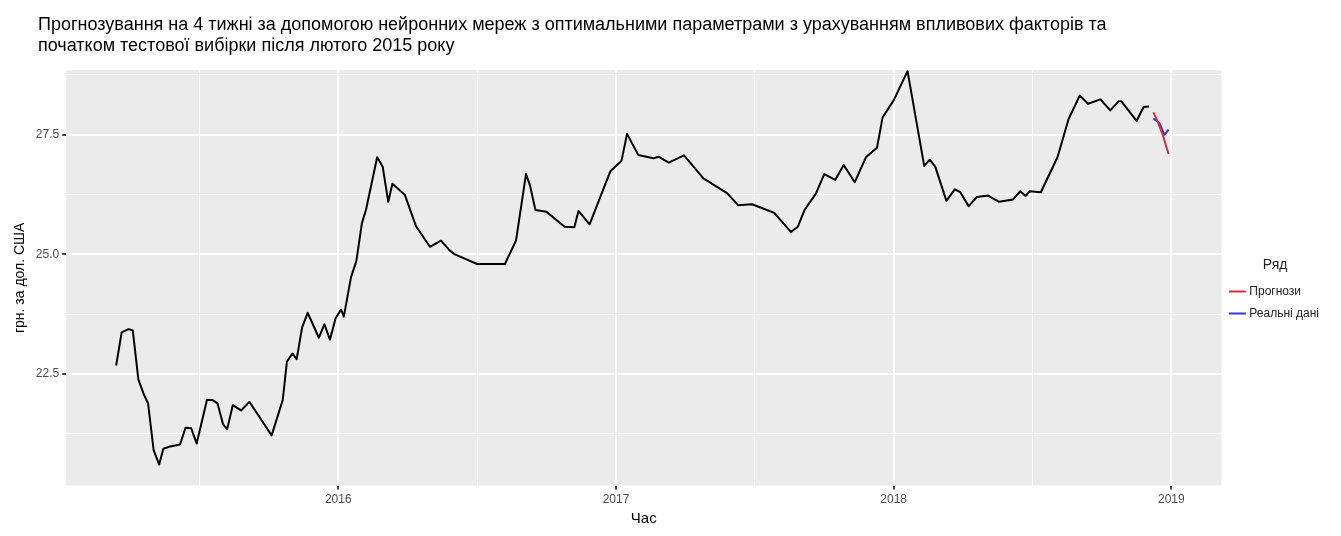  Describe the element at coordinates (644, 518) in the screenshot. I see `x-axis-title: Час` at that location.